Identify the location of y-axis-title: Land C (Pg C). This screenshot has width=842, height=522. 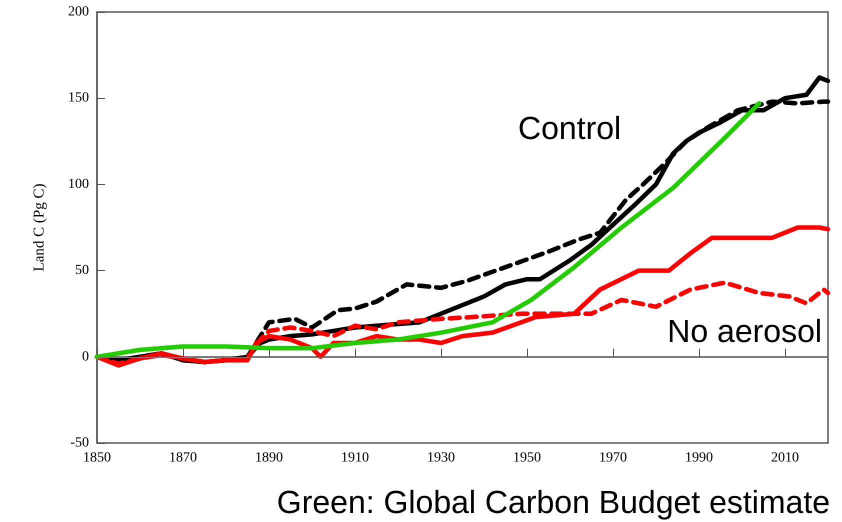
(40, 228).